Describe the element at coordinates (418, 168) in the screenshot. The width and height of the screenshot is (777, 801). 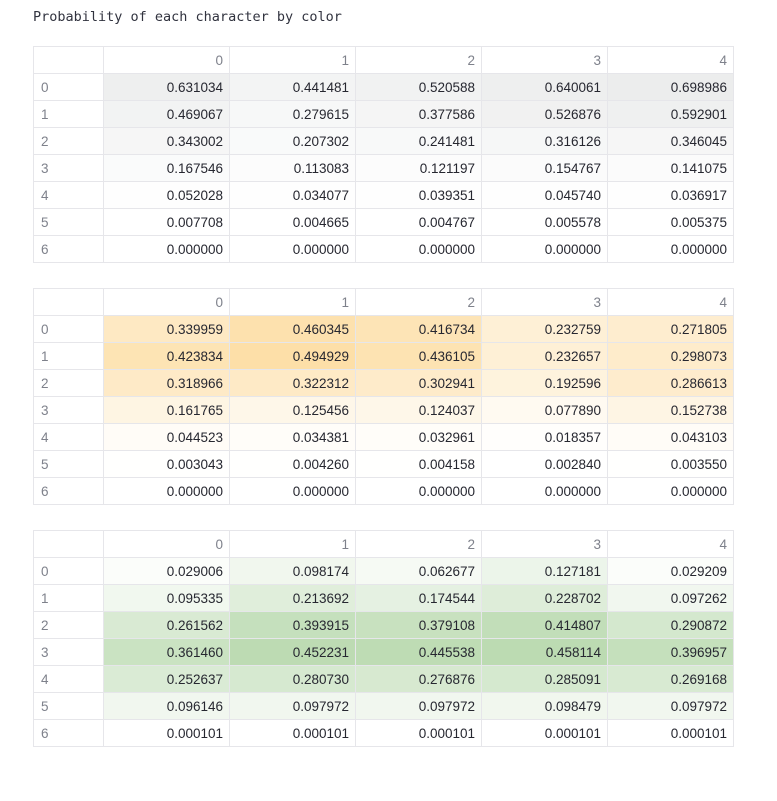
I see `table-cell: 0.121197` at that location.